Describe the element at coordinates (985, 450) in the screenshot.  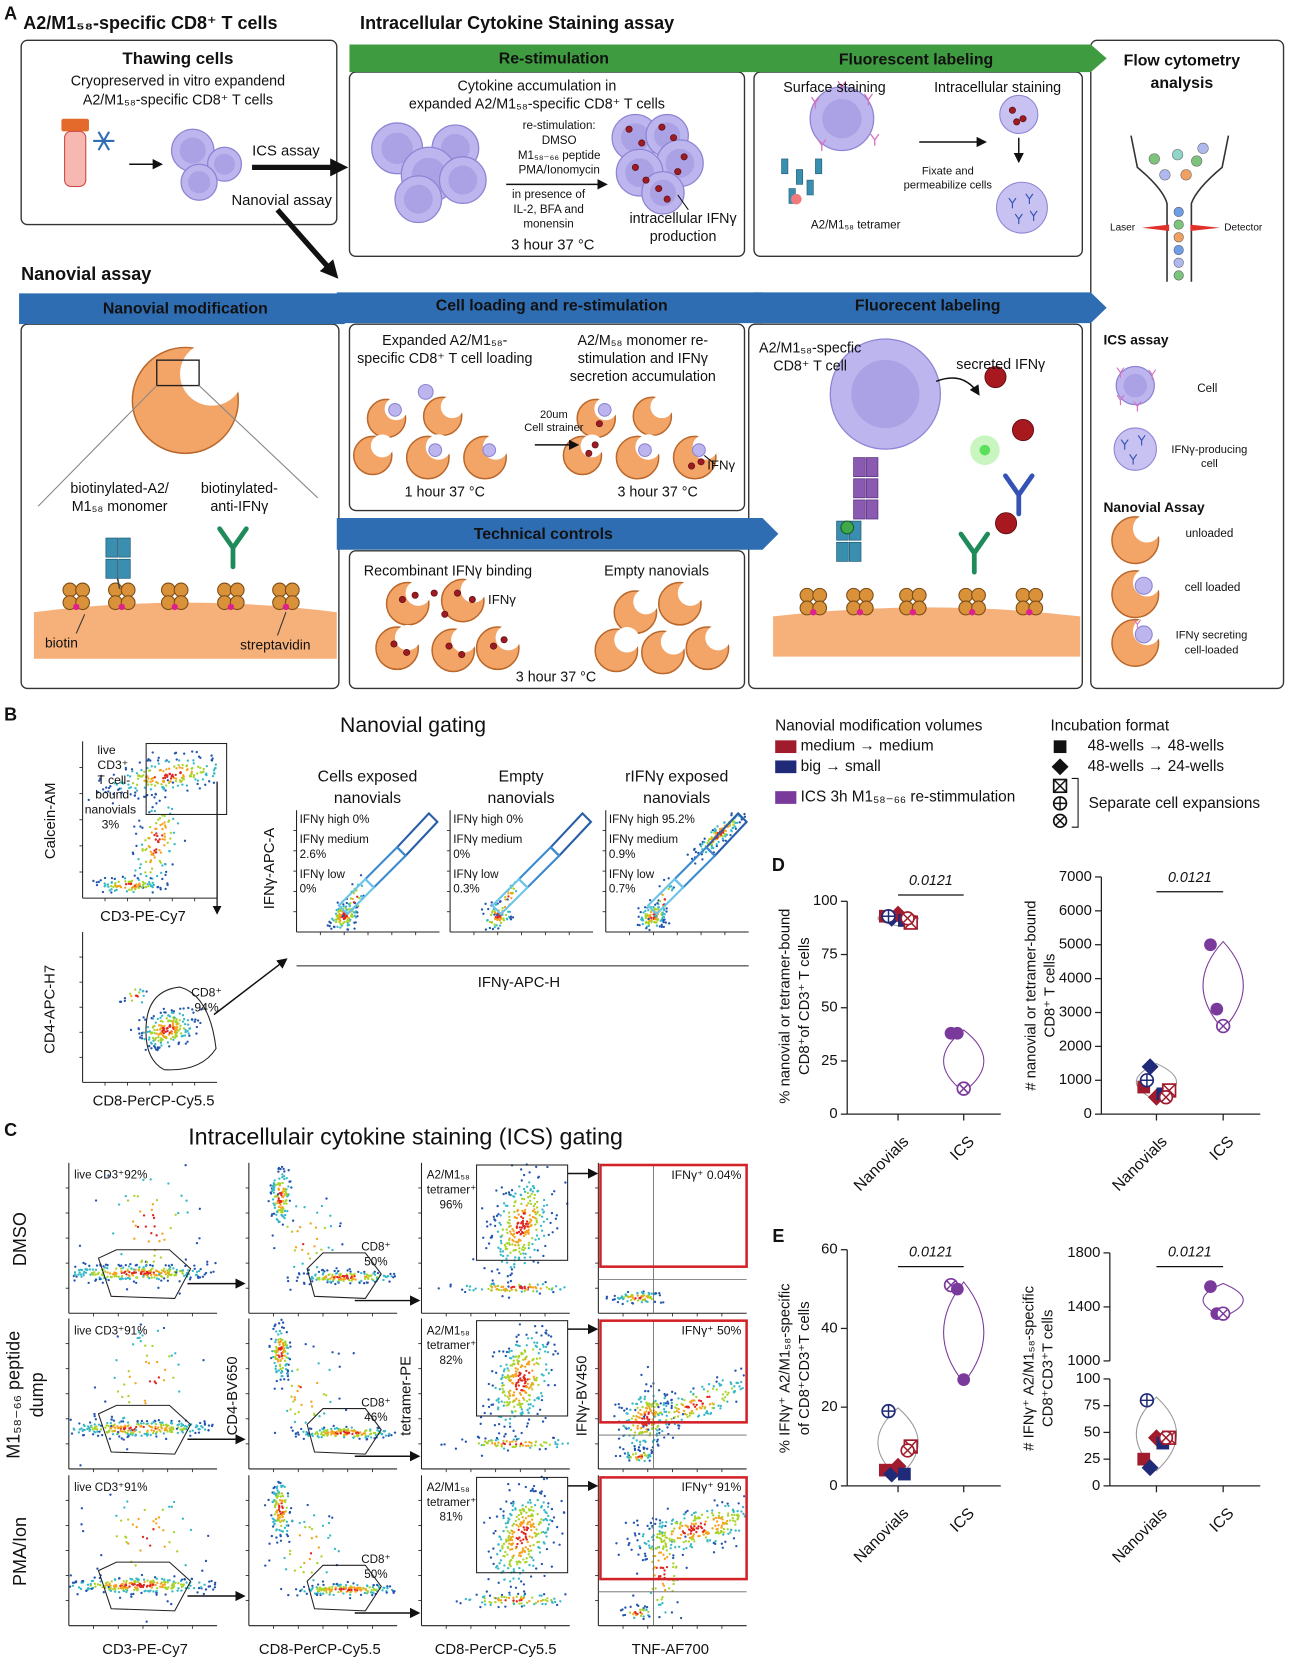
I see `glow-core` at that location.